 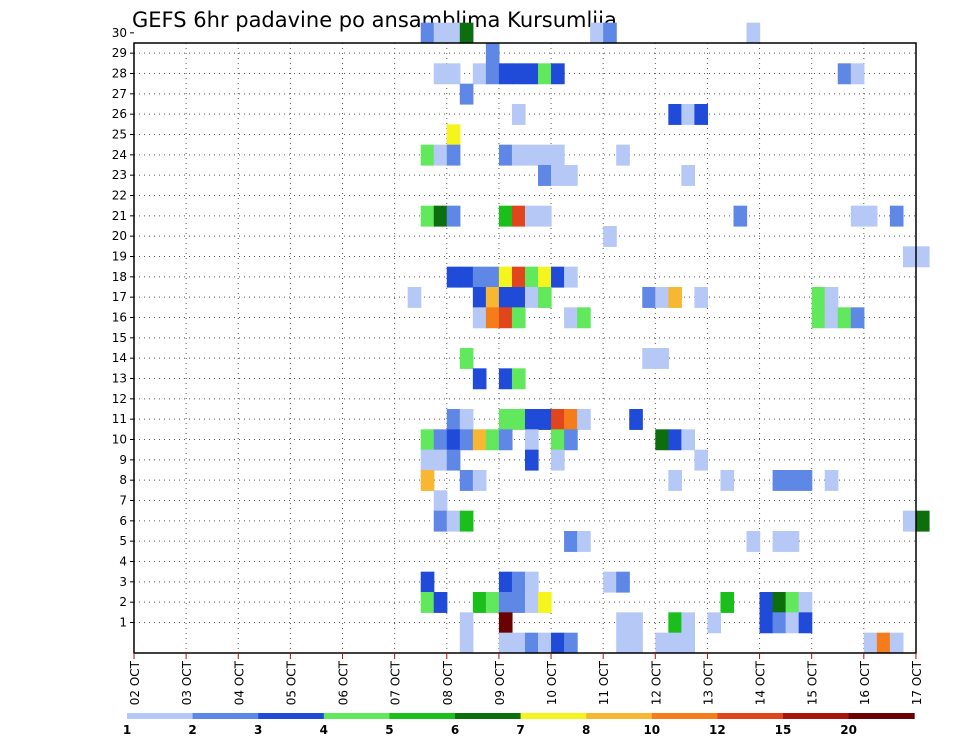 What do you see at coordinates (324, 730) in the screenshot?
I see `color-scale-label: 4` at bounding box center [324, 730].